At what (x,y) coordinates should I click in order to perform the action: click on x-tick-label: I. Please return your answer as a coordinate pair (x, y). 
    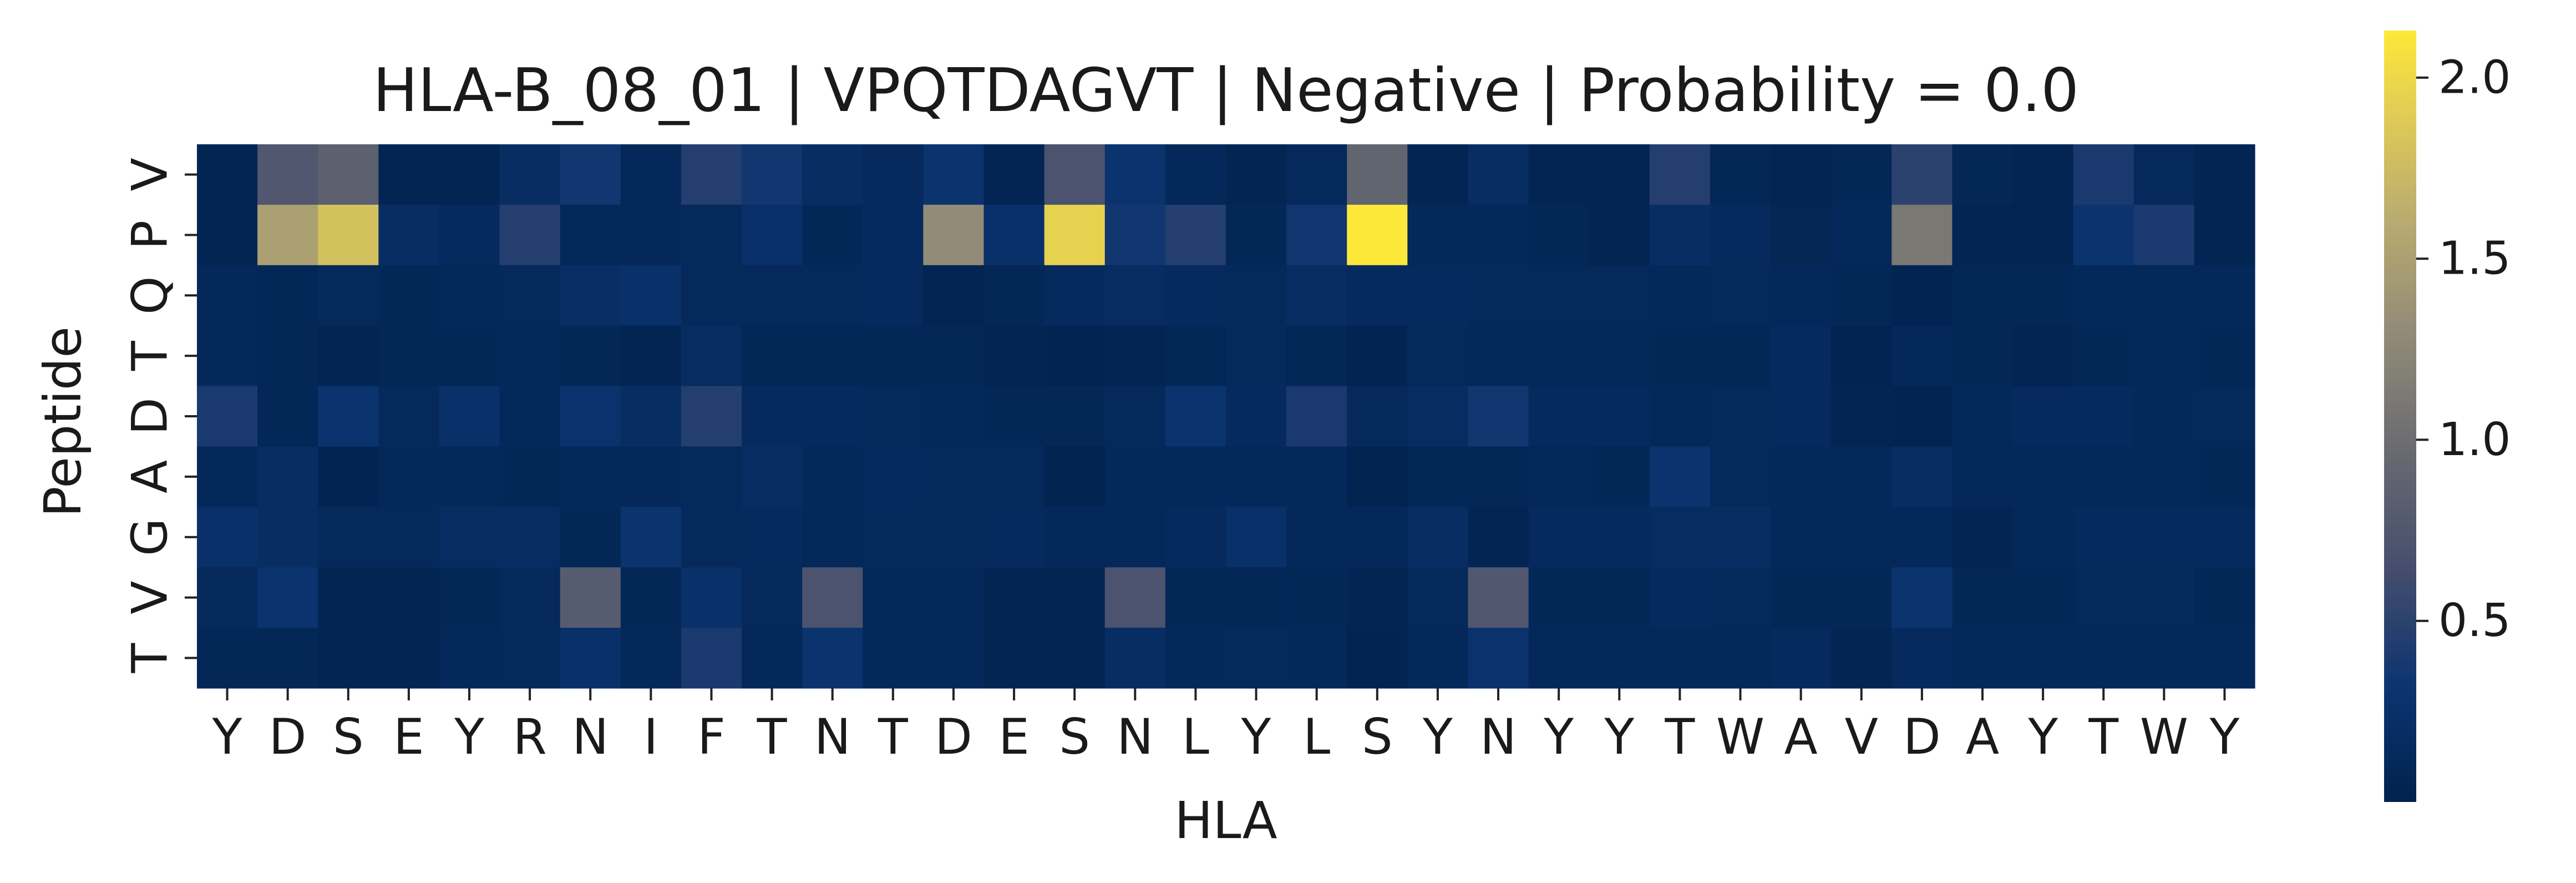
    Looking at the image, I should click on (650, 736).